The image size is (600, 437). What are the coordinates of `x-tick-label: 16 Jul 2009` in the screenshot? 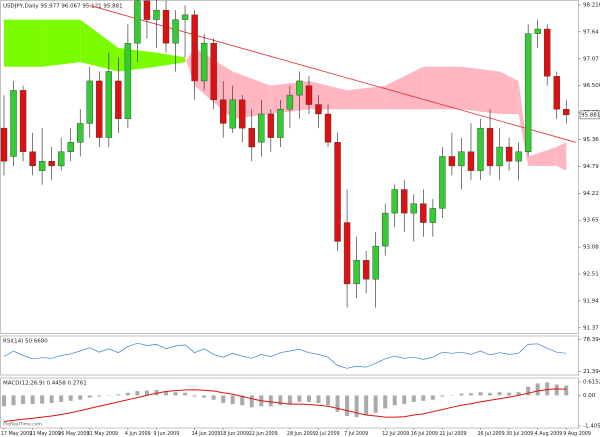 It's located at (424, 434).